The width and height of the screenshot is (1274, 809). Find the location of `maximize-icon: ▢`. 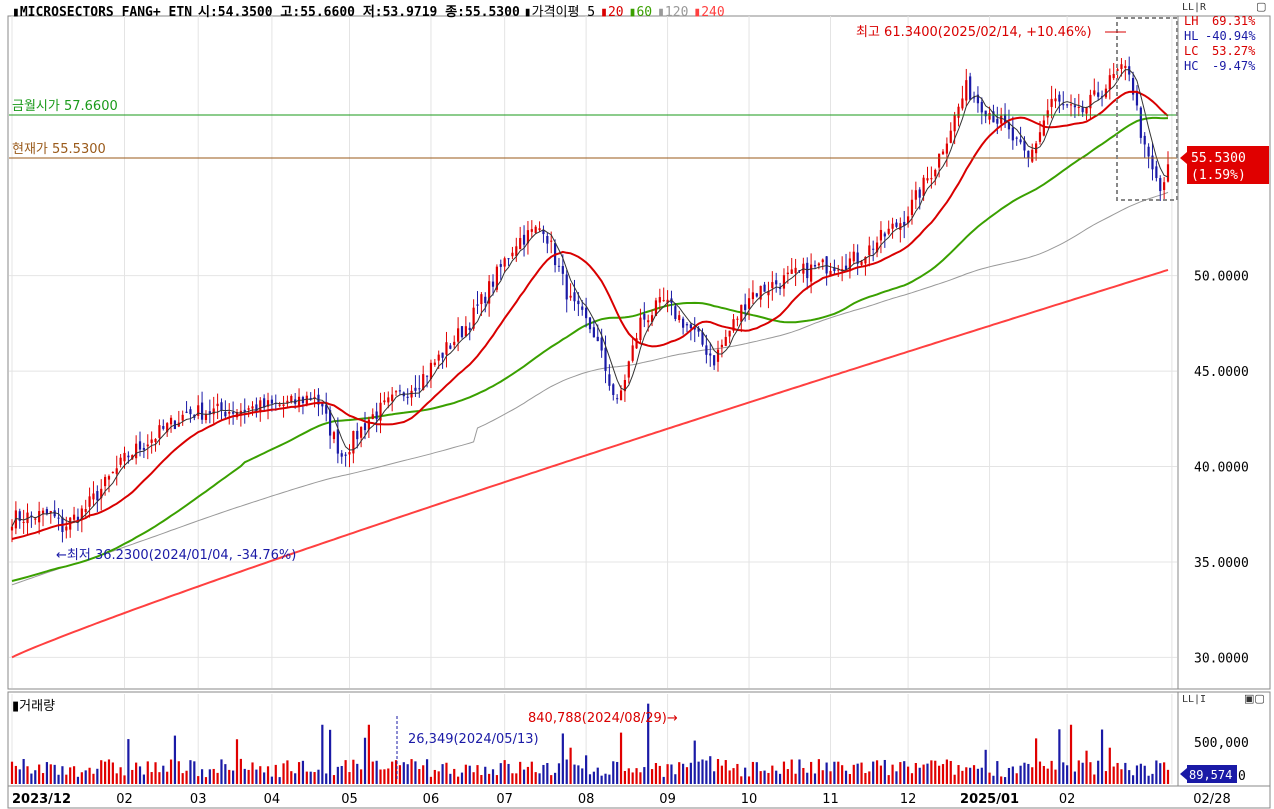

maximize-icon: ▢ is located at coordinates (1261, 6).